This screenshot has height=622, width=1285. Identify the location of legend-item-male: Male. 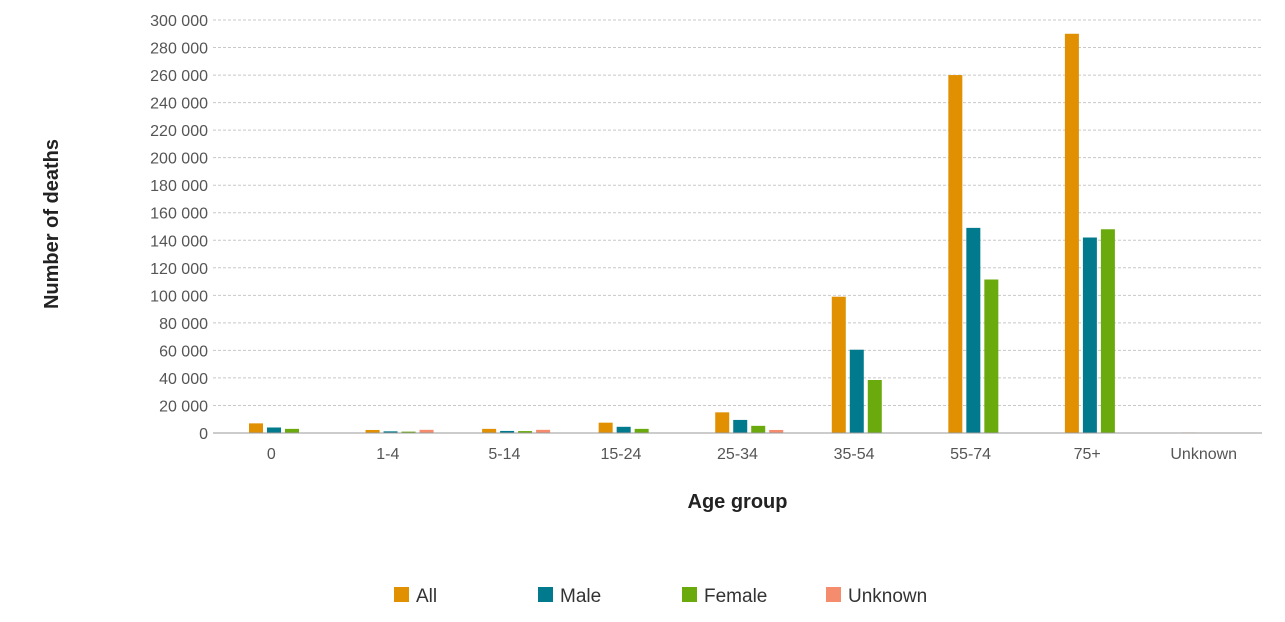
(569, 596).